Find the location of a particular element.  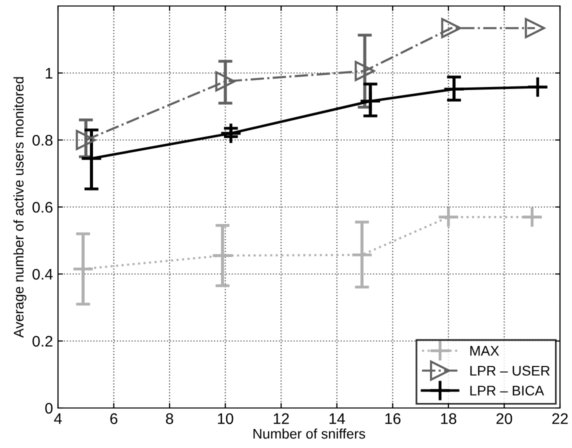

x-tick-label: 8 is located at coordinates (170, 418).